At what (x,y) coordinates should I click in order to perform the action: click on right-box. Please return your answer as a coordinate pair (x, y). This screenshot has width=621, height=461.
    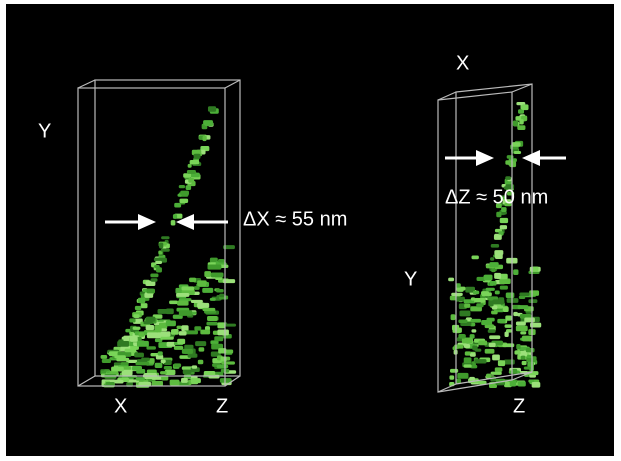
    Looking at the image, I should click on (485, 238).